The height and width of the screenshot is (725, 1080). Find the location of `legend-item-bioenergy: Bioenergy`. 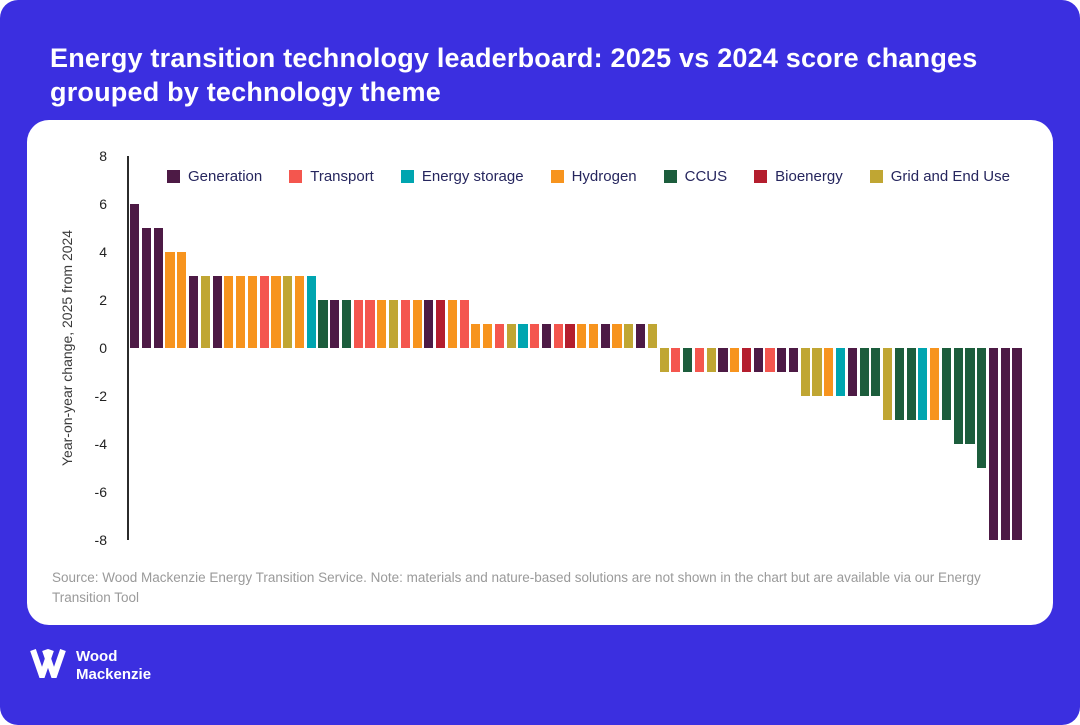

legend-item-bioenergy: Bioenergy is located at coordinates (798, 176).